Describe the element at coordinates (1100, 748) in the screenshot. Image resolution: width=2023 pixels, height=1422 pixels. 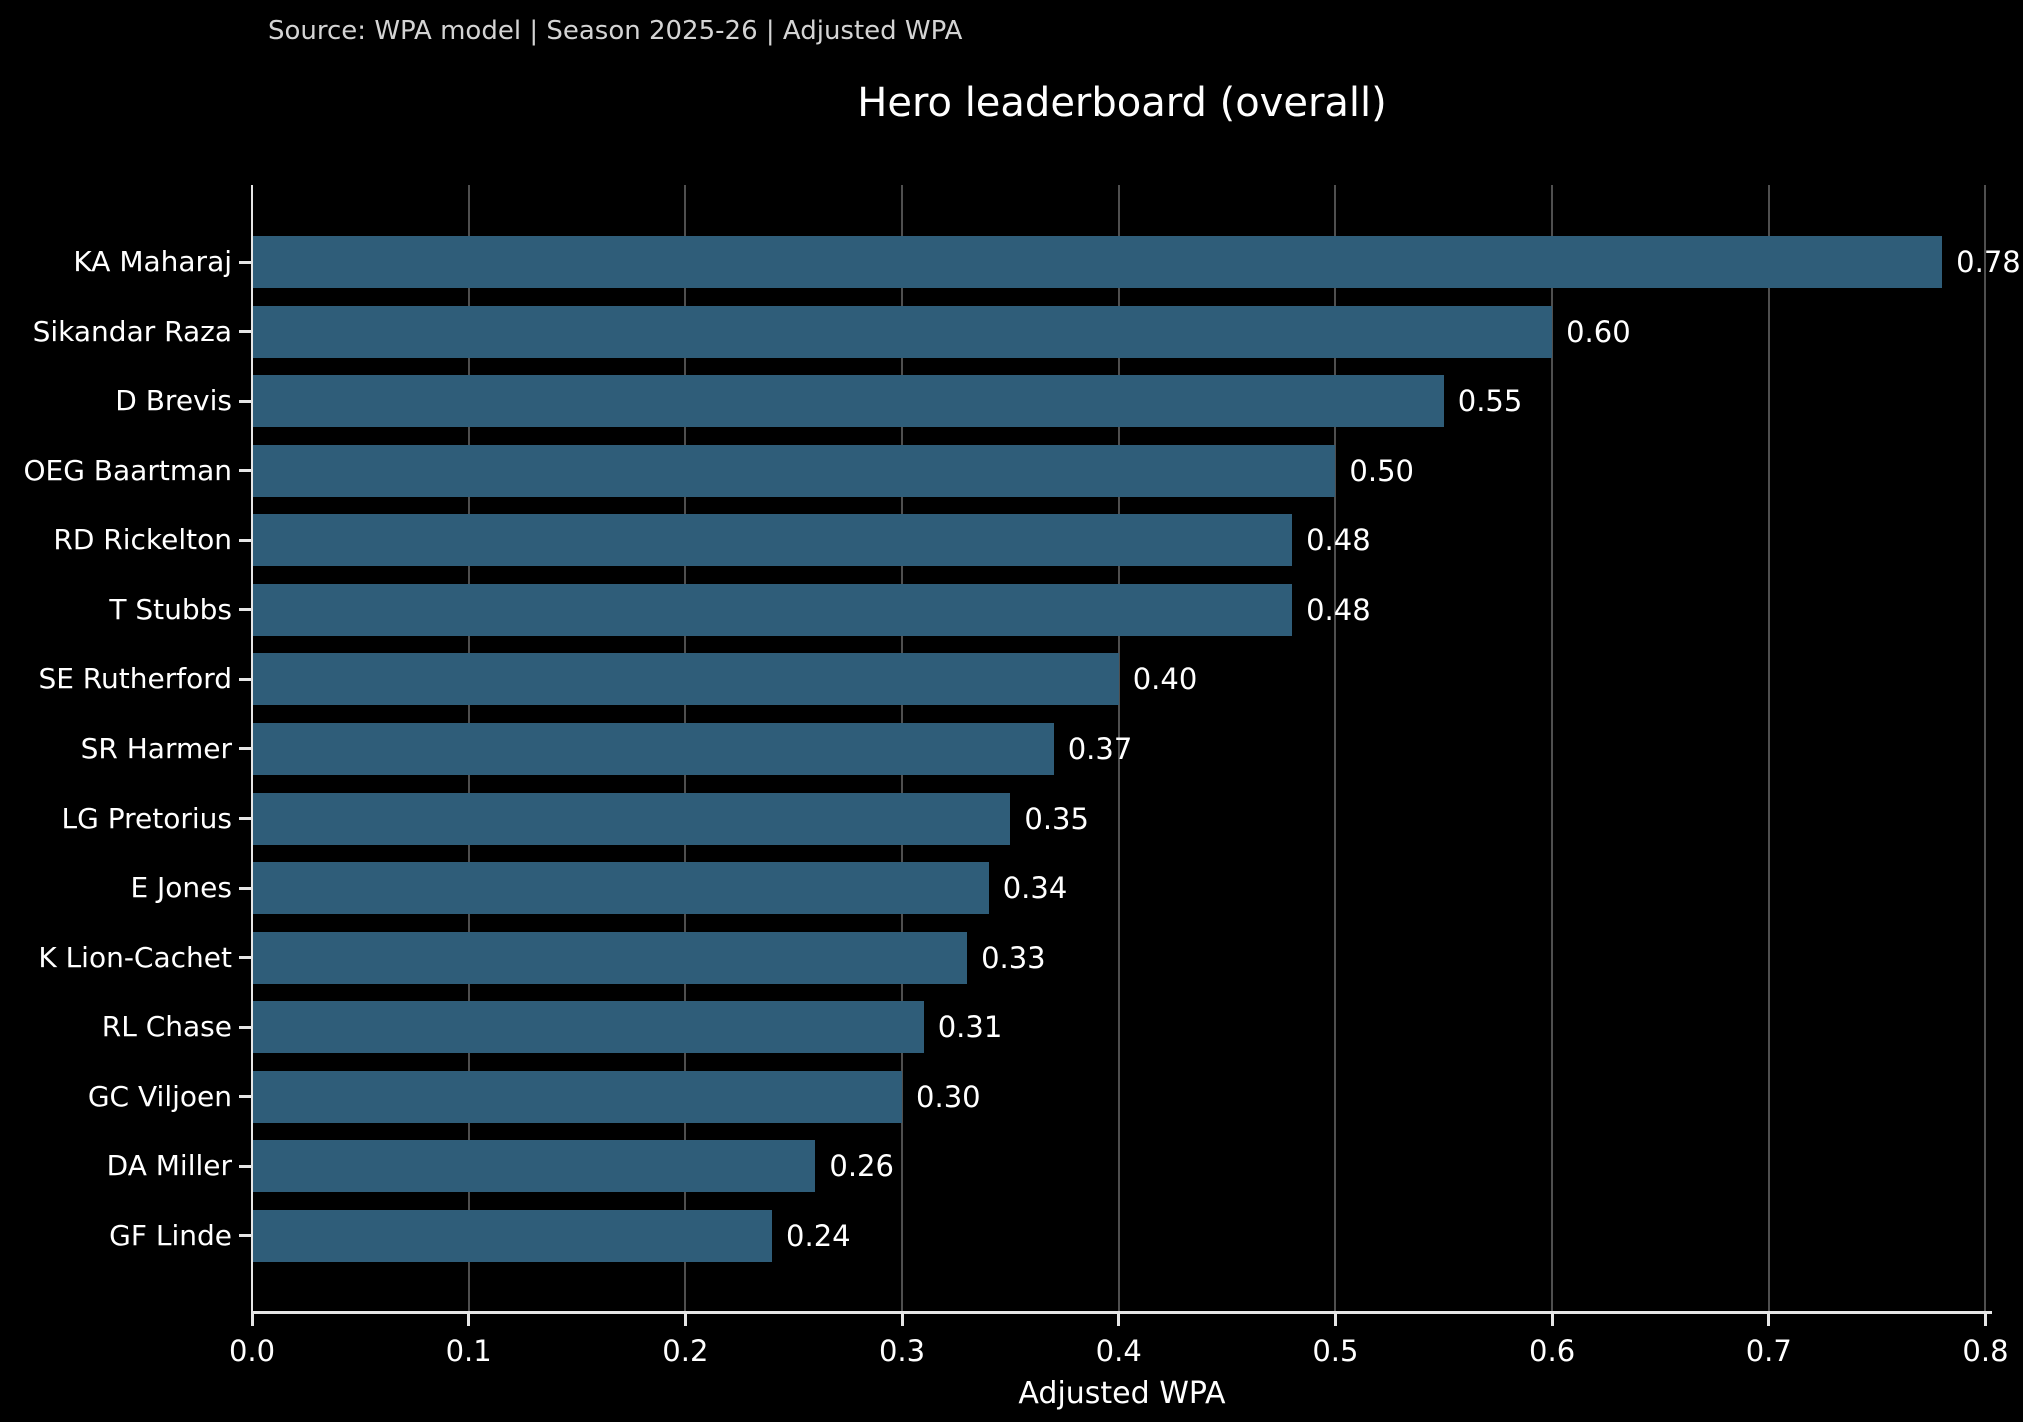
I see `bar-value-label: 0.37` at that location.